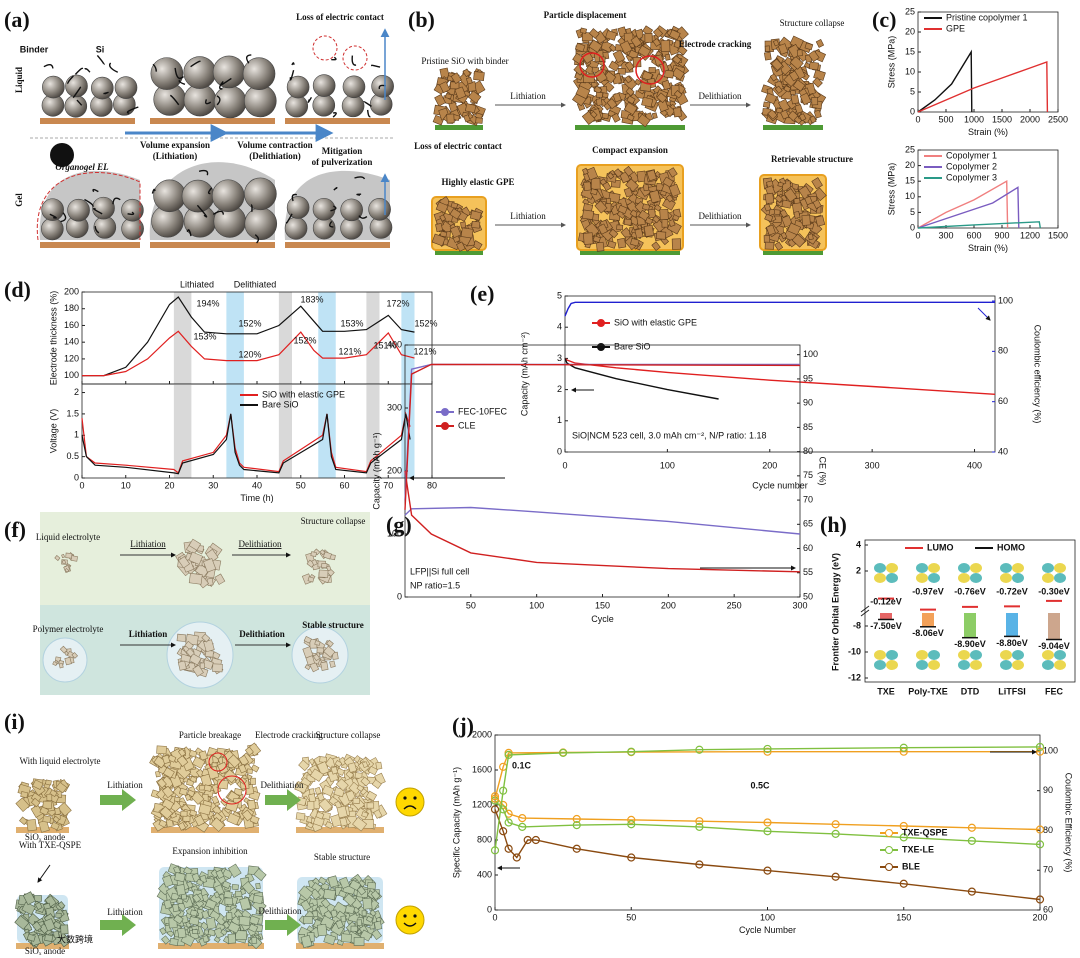  I want to click on energy-gap, so click(1054, 626).